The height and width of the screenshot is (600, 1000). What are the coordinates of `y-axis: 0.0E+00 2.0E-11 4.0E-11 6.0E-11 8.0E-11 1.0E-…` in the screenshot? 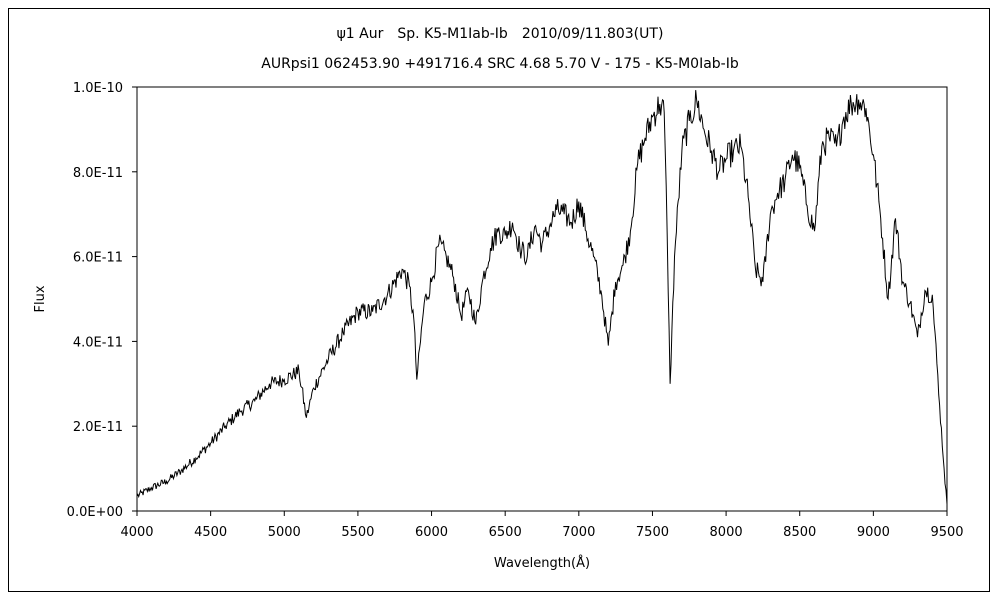 It's located at (102, 300).